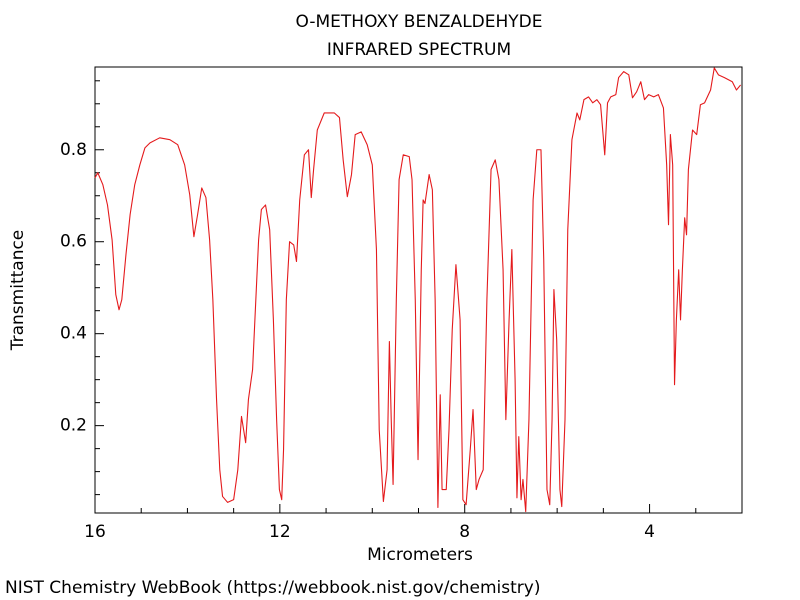 This screenshot has height=600, width=800. Describe the element at coordinates (18, 291) in the screenshot. I see `y-axis-label: Transmittance` at that location.